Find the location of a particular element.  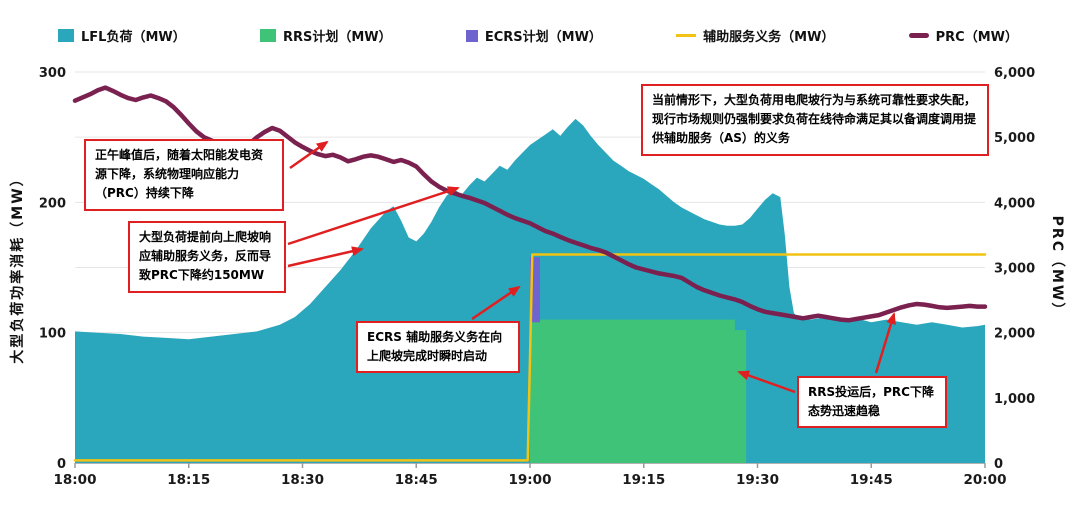

x-tick-label: 19:30 is located at coordinates (757, 480).